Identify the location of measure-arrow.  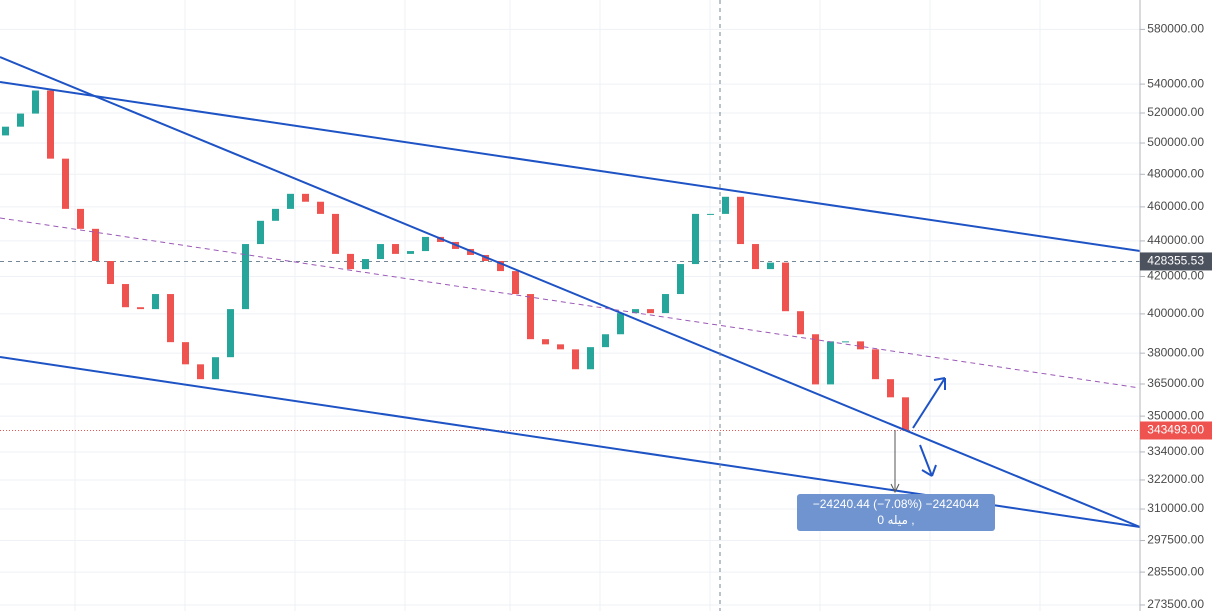
(895, 488).